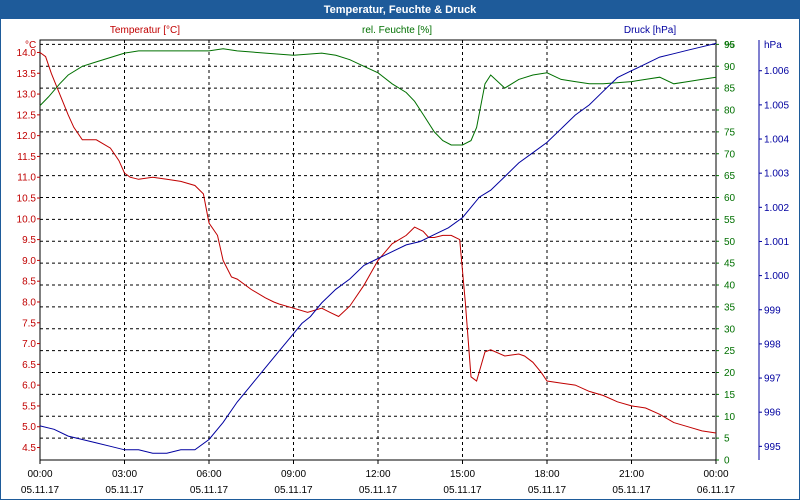  What do you see at coordinates (772, 310) in the screenshot?
I see `pressure-tick-label: 999` at bounding box center [772, 310].